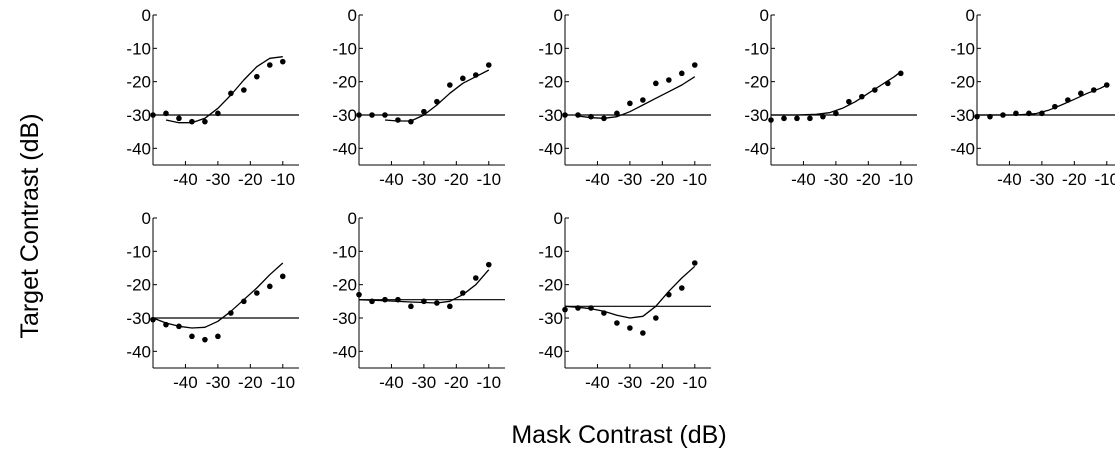  I want to click on x-axis-label: Mask Contrast (dB), so click(618, 435).